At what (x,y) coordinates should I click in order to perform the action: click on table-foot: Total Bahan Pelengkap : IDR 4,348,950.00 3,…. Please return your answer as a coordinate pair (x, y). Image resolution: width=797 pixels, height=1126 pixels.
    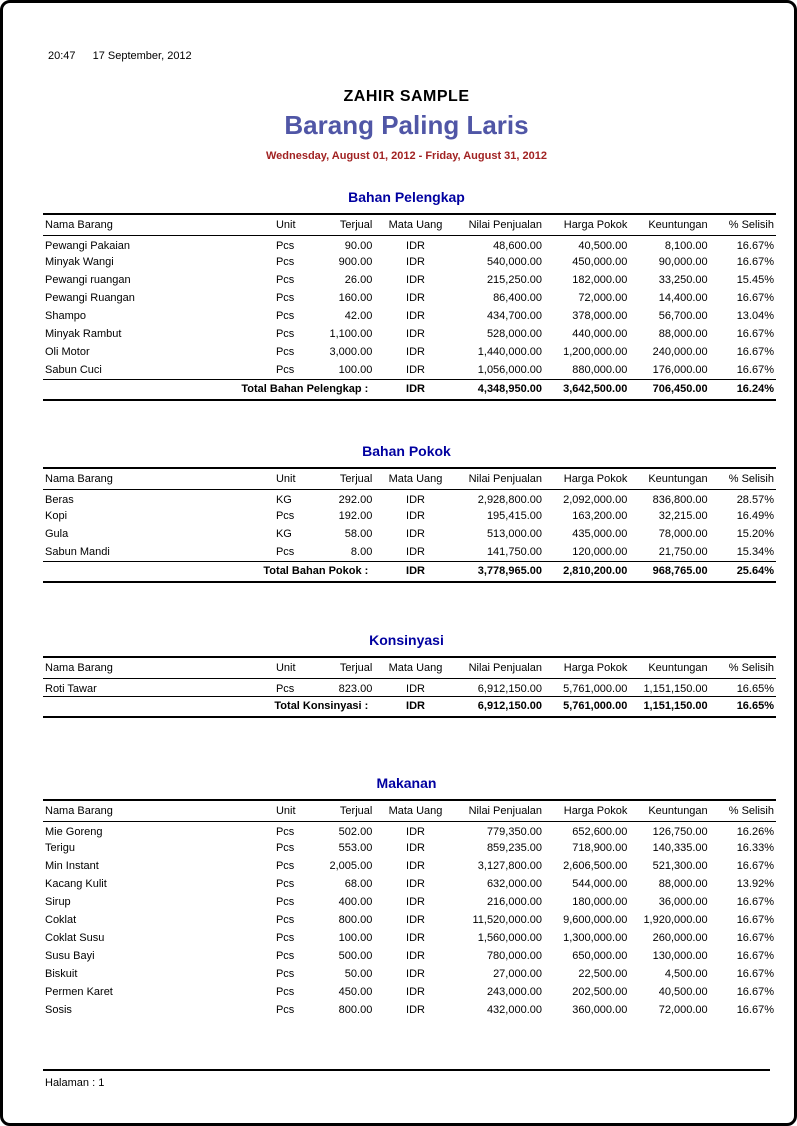
    Looking at the image, I should click on (409, 389).